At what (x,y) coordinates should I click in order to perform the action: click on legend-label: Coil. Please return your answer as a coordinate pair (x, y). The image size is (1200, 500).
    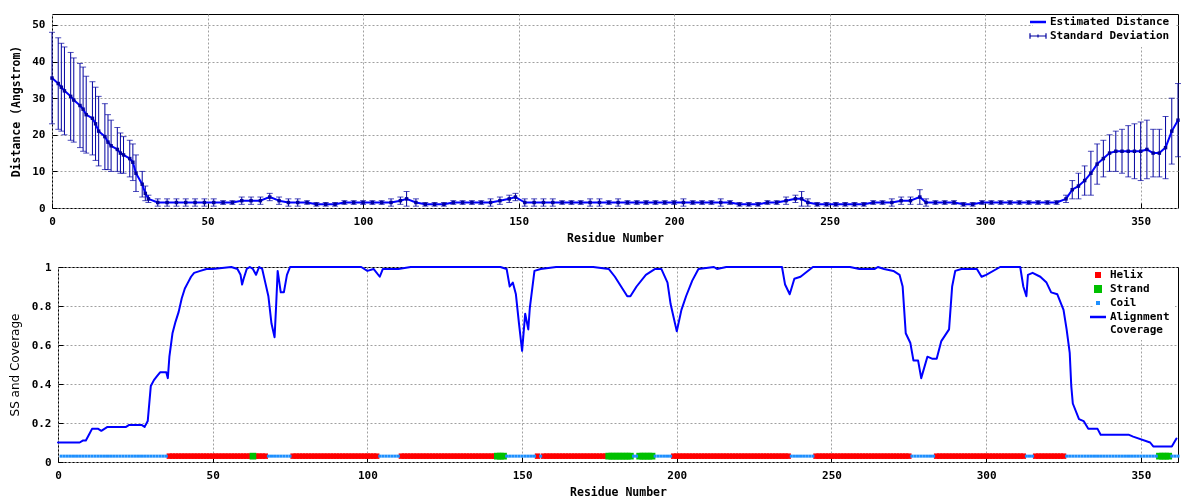
    Looking at the image, I should click on (1123, 302).